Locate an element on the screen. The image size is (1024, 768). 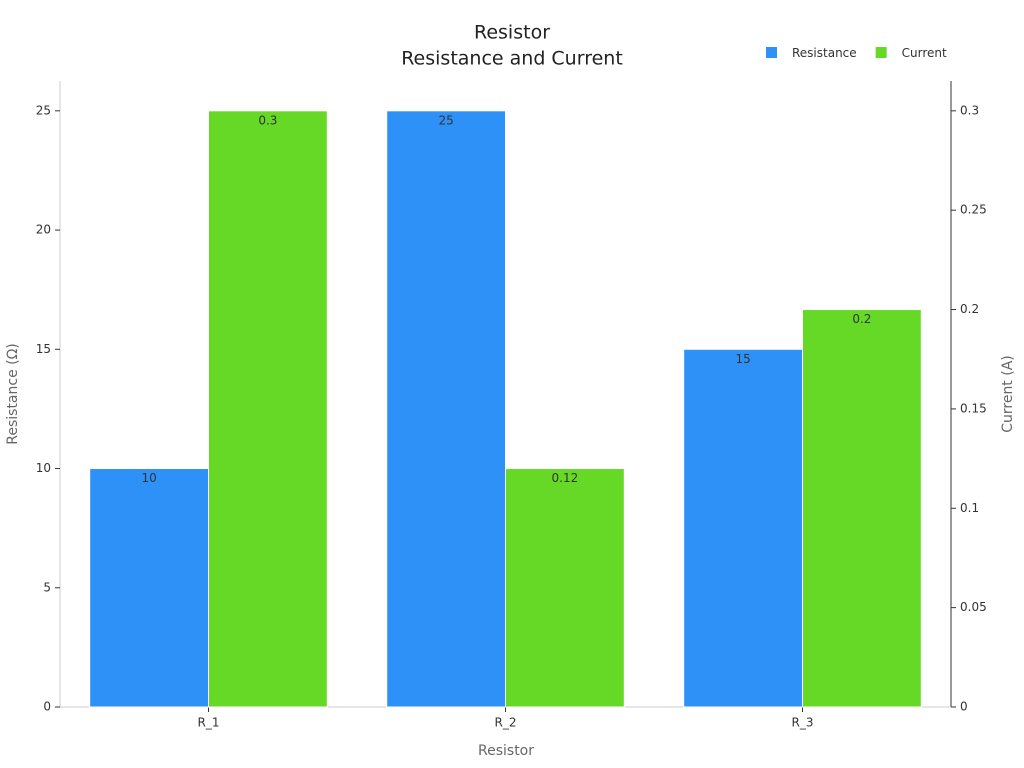
y-tick-label: 25 is located at coordinates (43, 110).